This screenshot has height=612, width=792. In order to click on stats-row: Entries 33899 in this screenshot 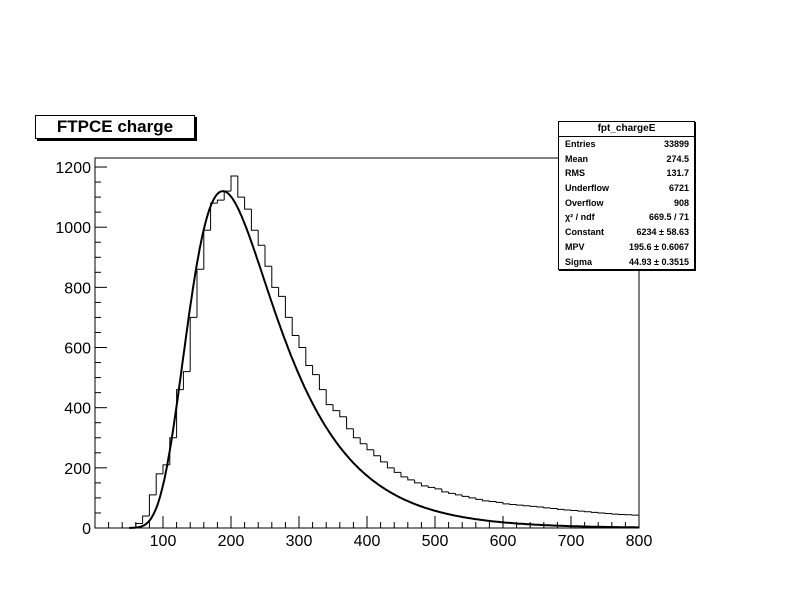, I will do `click(626, 144)`.